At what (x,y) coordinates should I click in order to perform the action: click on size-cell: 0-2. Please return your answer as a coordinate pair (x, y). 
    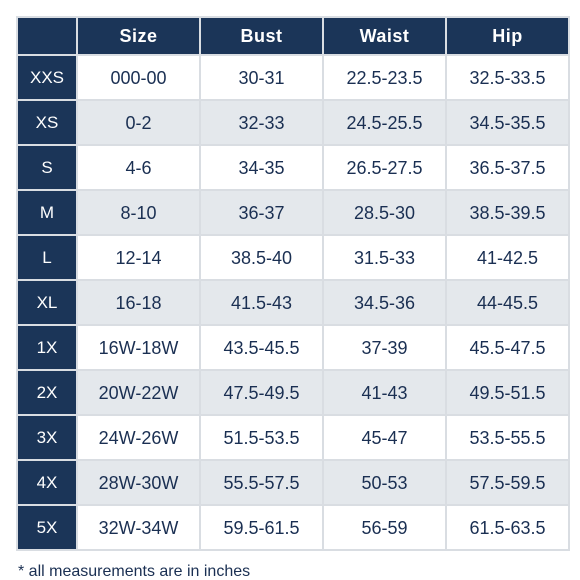
    Looking at the image, I should click on (138, 122).